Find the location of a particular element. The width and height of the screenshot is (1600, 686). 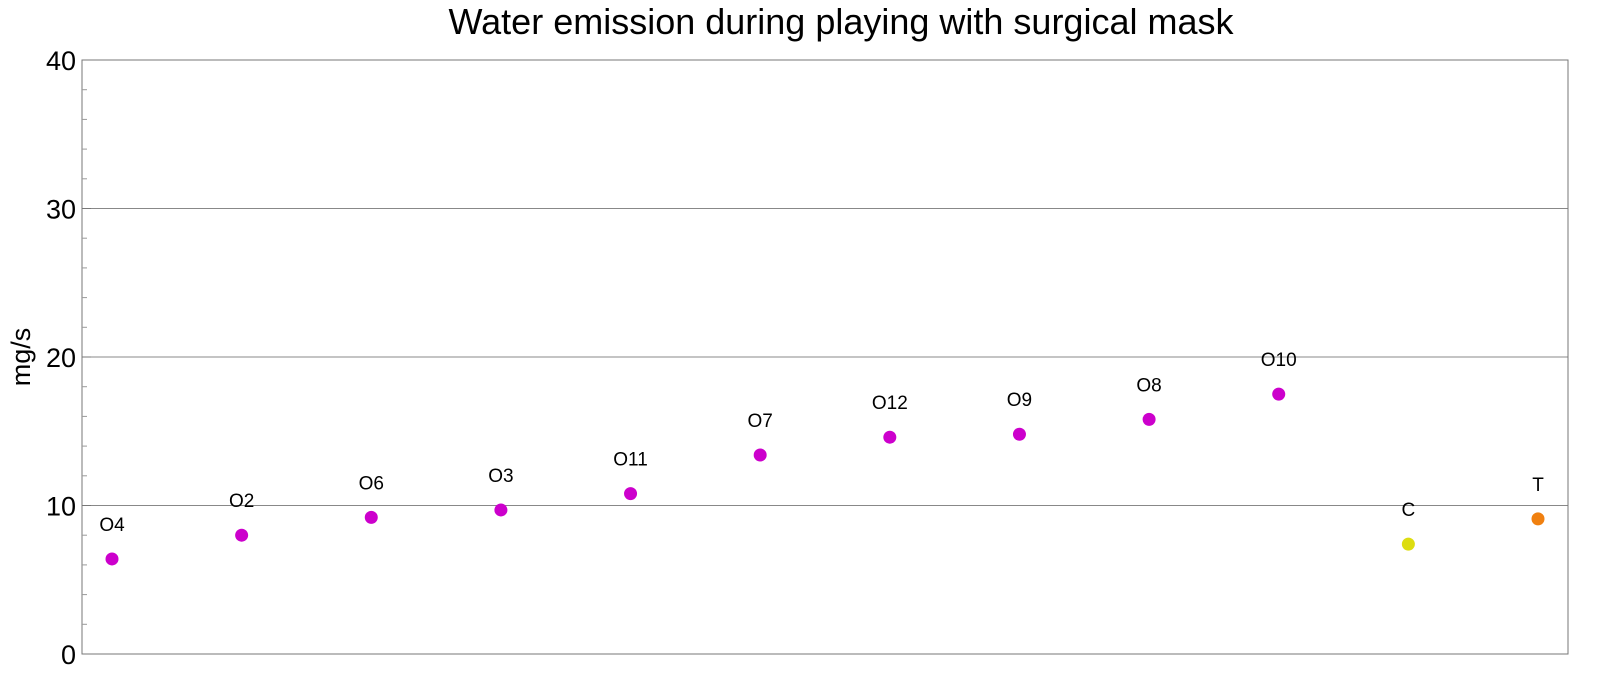

y-axis-ticks: 0 10 20 30 40 is located at coordinates (68, 358).